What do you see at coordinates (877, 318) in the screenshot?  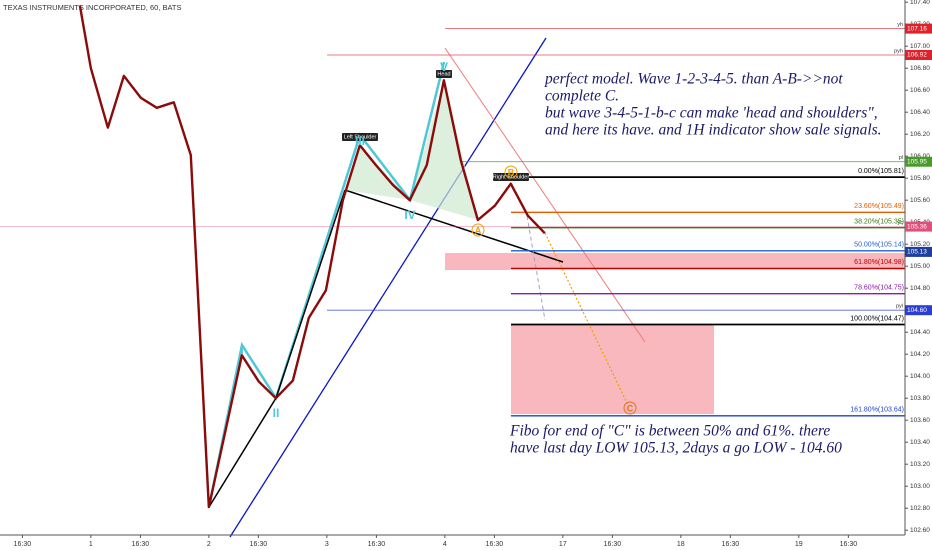 I see `fib-label: 100.00%(104.47)` at bounding box center [877, 318].